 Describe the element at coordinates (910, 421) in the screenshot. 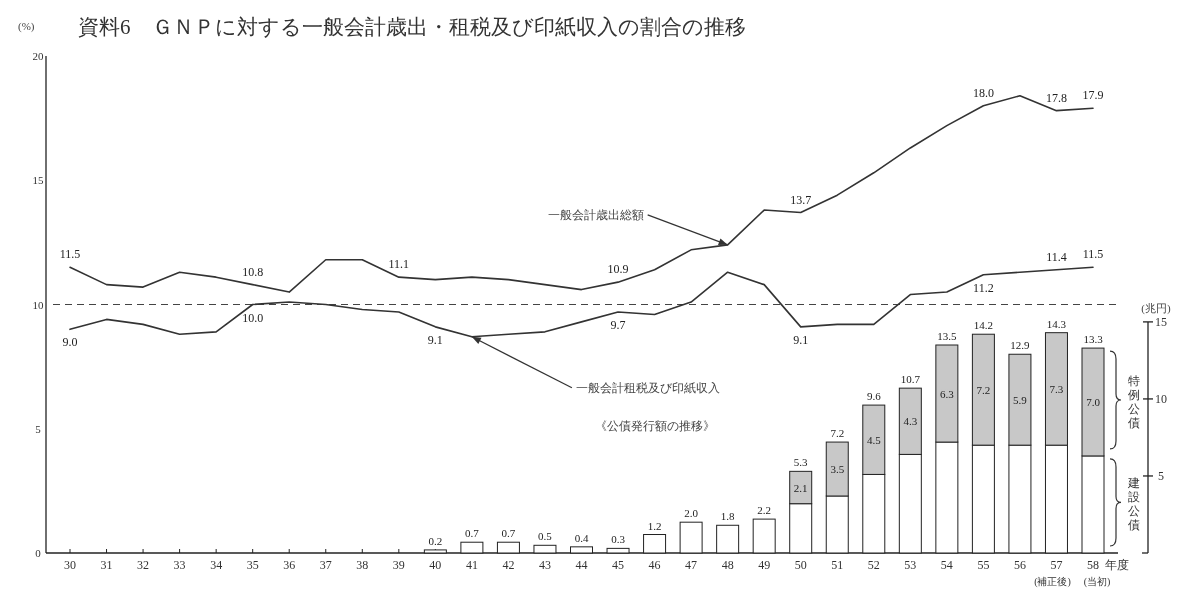

I see `data-label: 4.3` at that location.